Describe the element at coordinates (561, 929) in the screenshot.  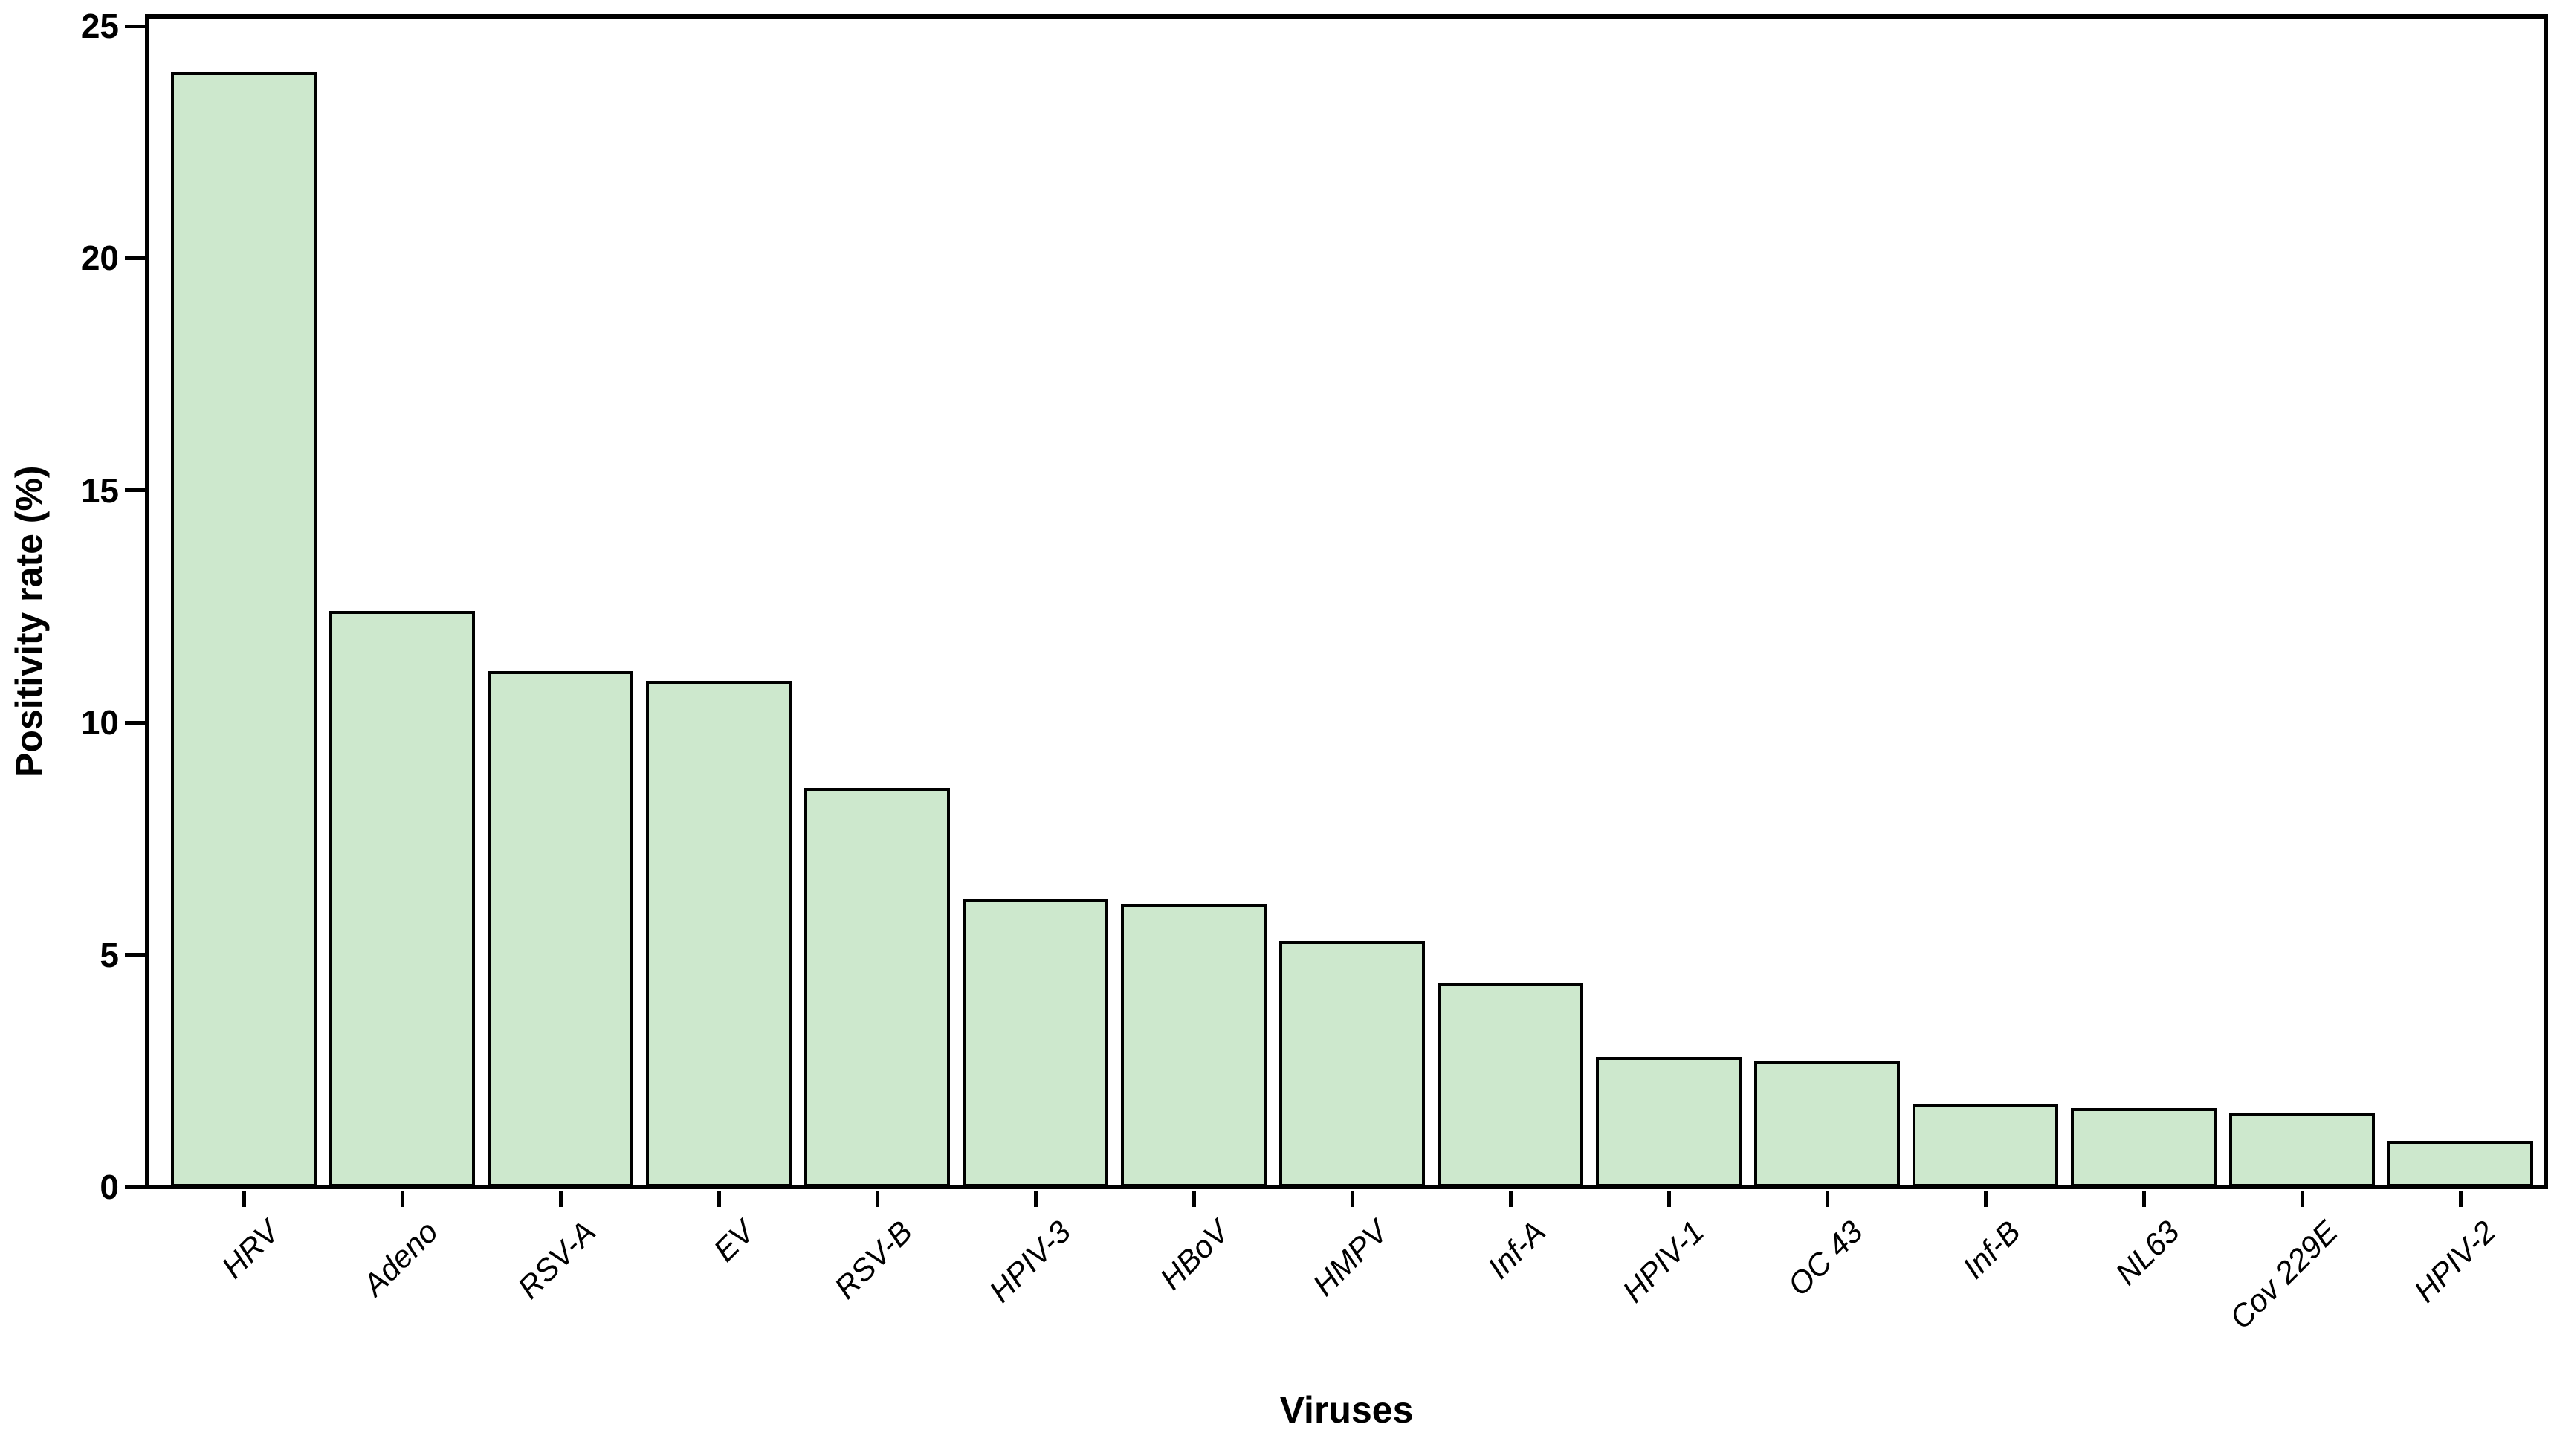
I see `bar-rsv-a` at that location.